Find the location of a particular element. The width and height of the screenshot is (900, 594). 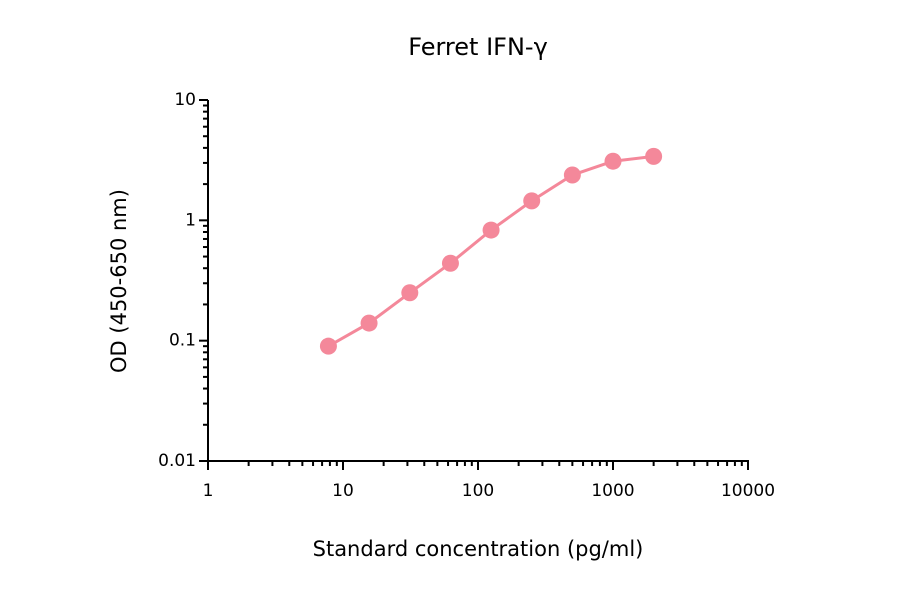

x-tick-label: 10 is located at coordinates (343, 491).